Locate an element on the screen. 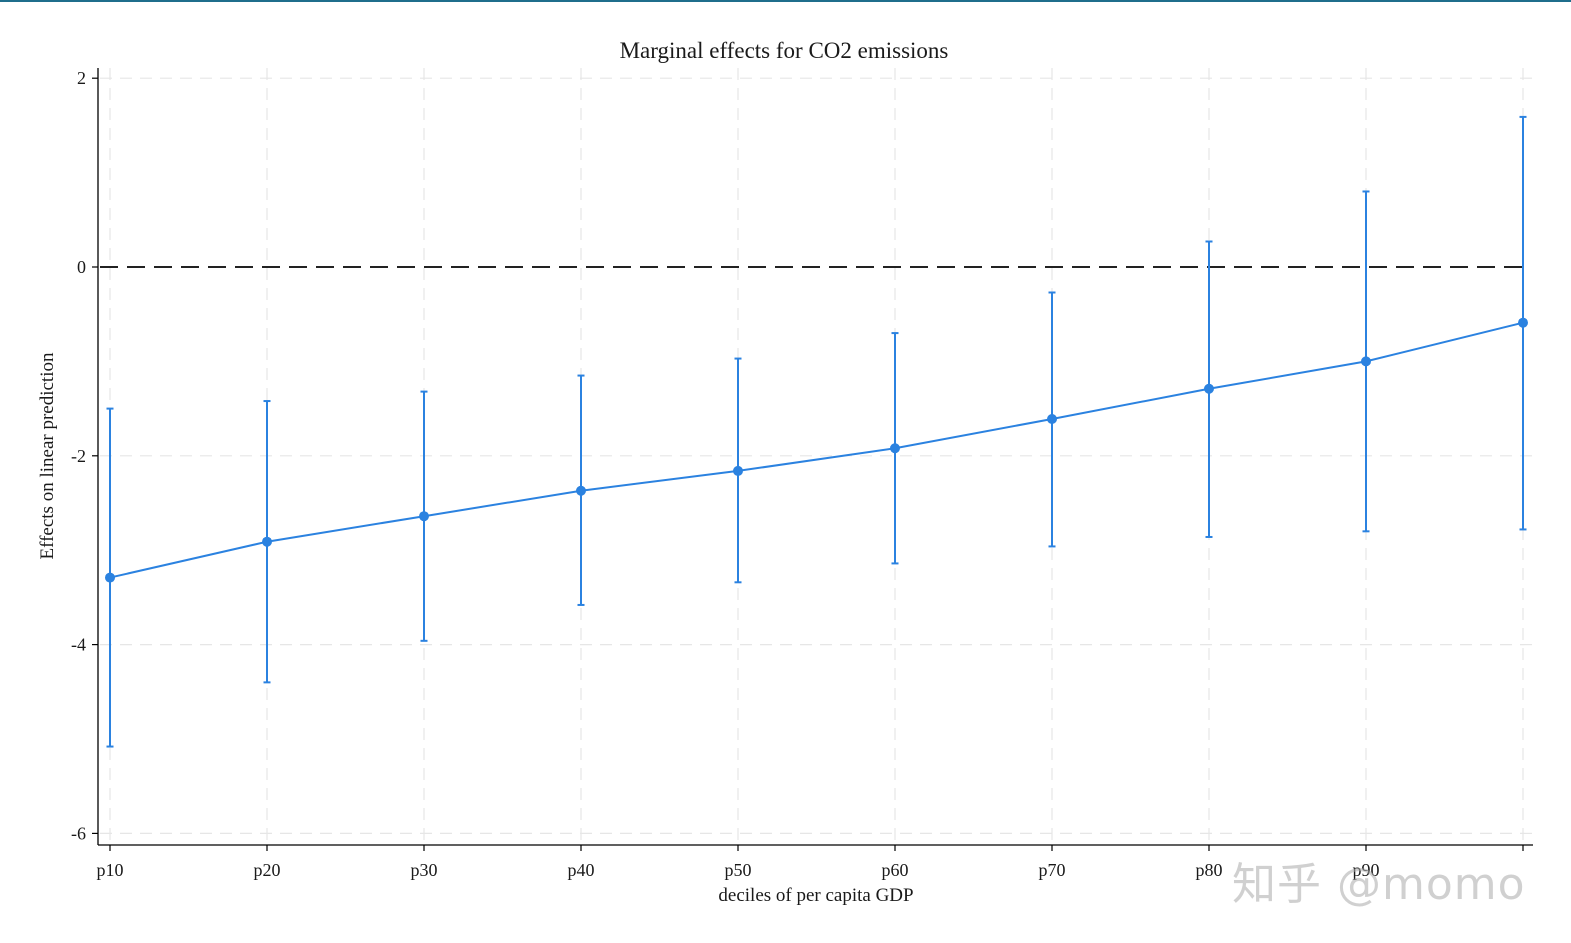 The width and height of the screenshot is (1571, 943). y-tick-label: -2 is located at coordinates (78, 456).